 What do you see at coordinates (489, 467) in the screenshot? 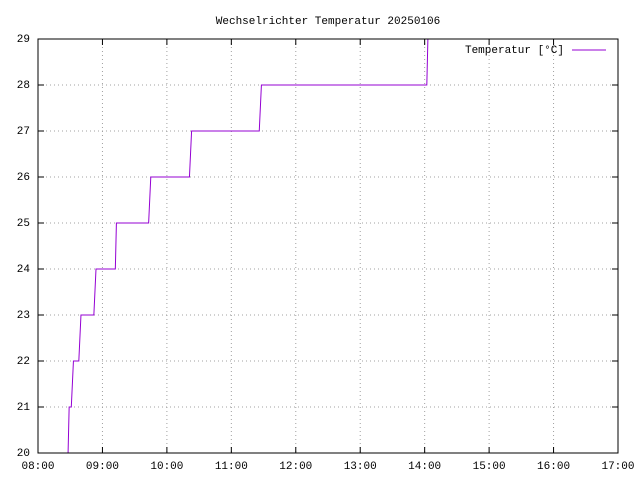
I see `x-tick-label: 15:00` at bounding box center [489, 467].